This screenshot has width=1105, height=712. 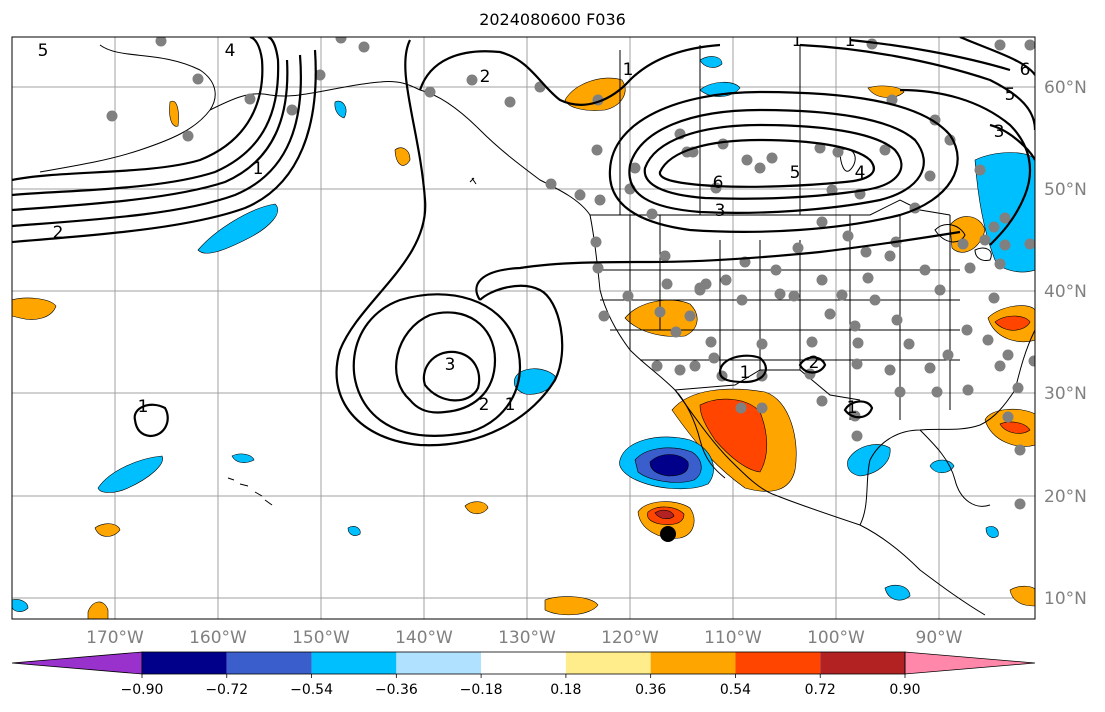 I want to click on contour-label: 6, so click(x=1025, y=70).